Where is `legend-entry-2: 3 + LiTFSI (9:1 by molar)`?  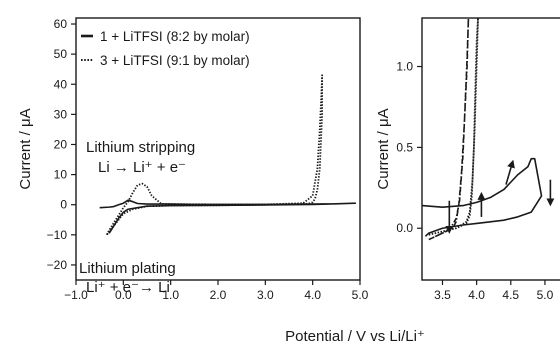
legend-entry-2: 3 + LiTFSI (9:1 by molar) is located at coordinates (175, 60).